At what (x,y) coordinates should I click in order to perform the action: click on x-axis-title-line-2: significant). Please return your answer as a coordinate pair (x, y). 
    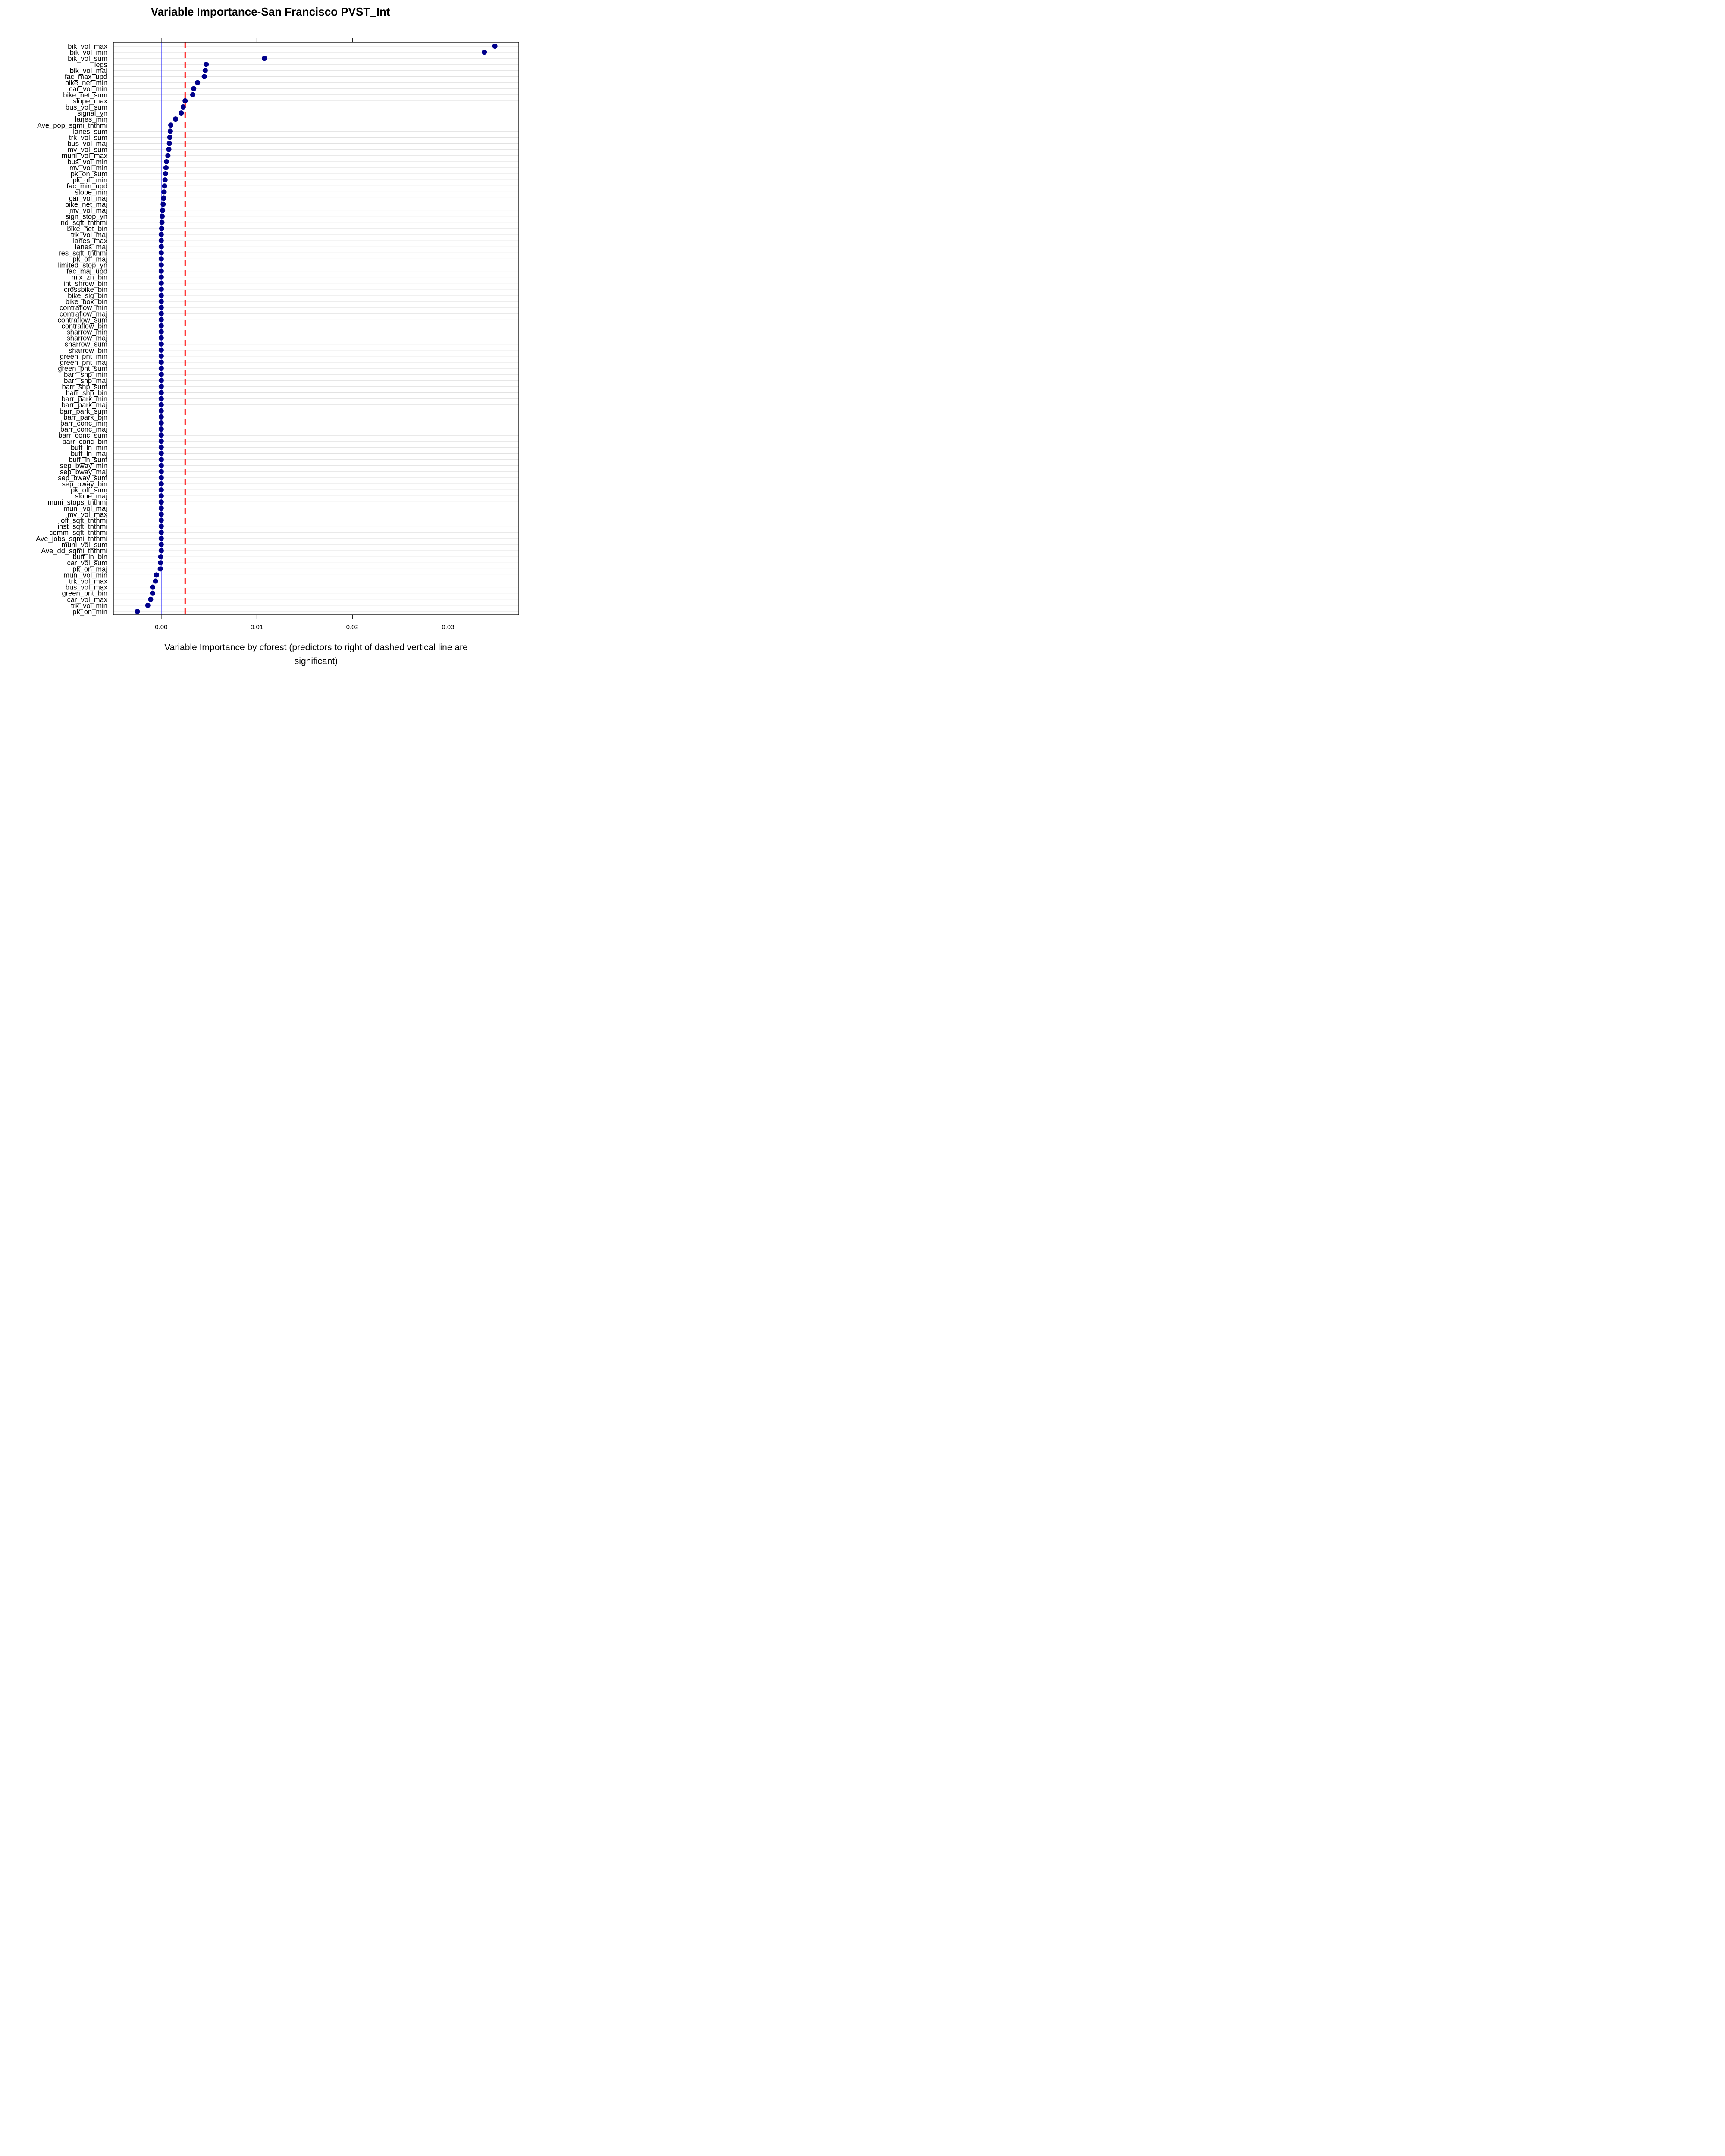
    Looking at the image, I should click on (316, 661).